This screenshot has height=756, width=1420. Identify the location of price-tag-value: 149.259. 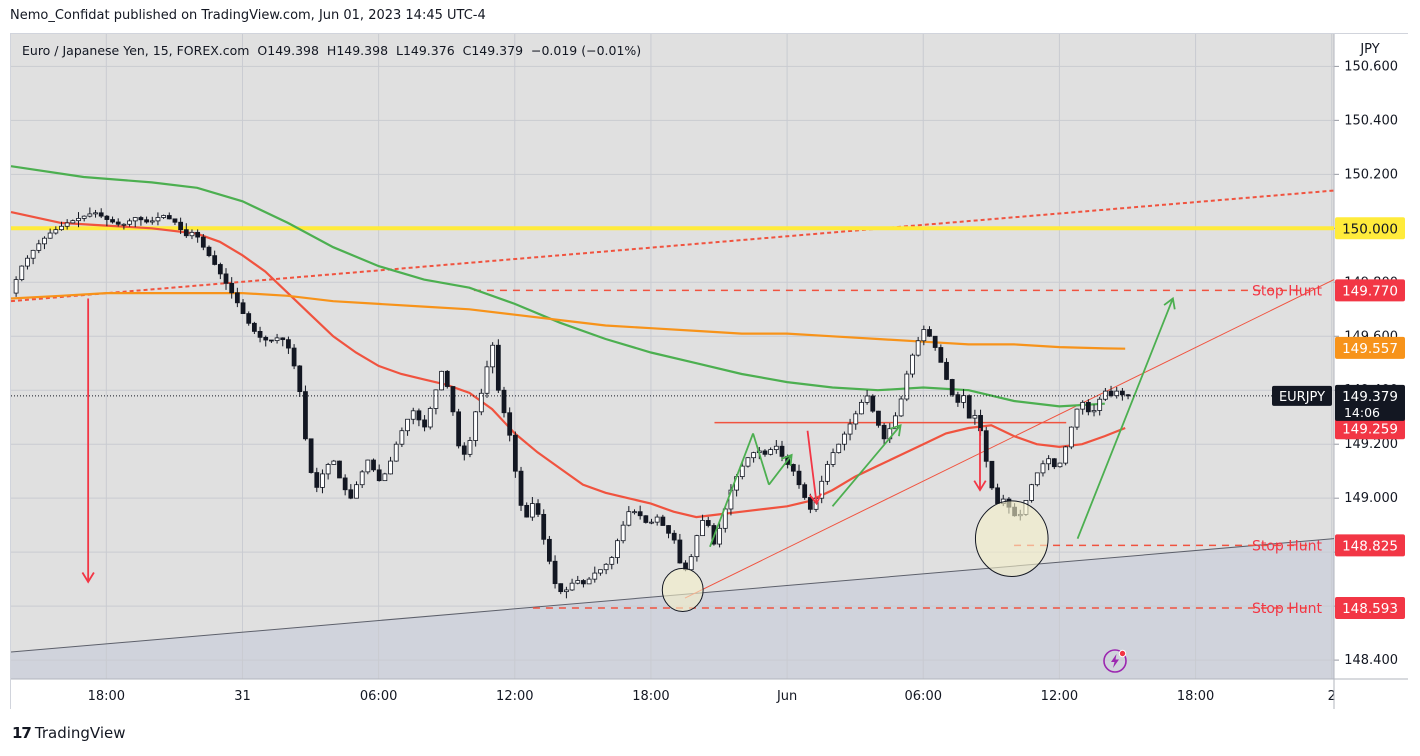
(1370, 429).